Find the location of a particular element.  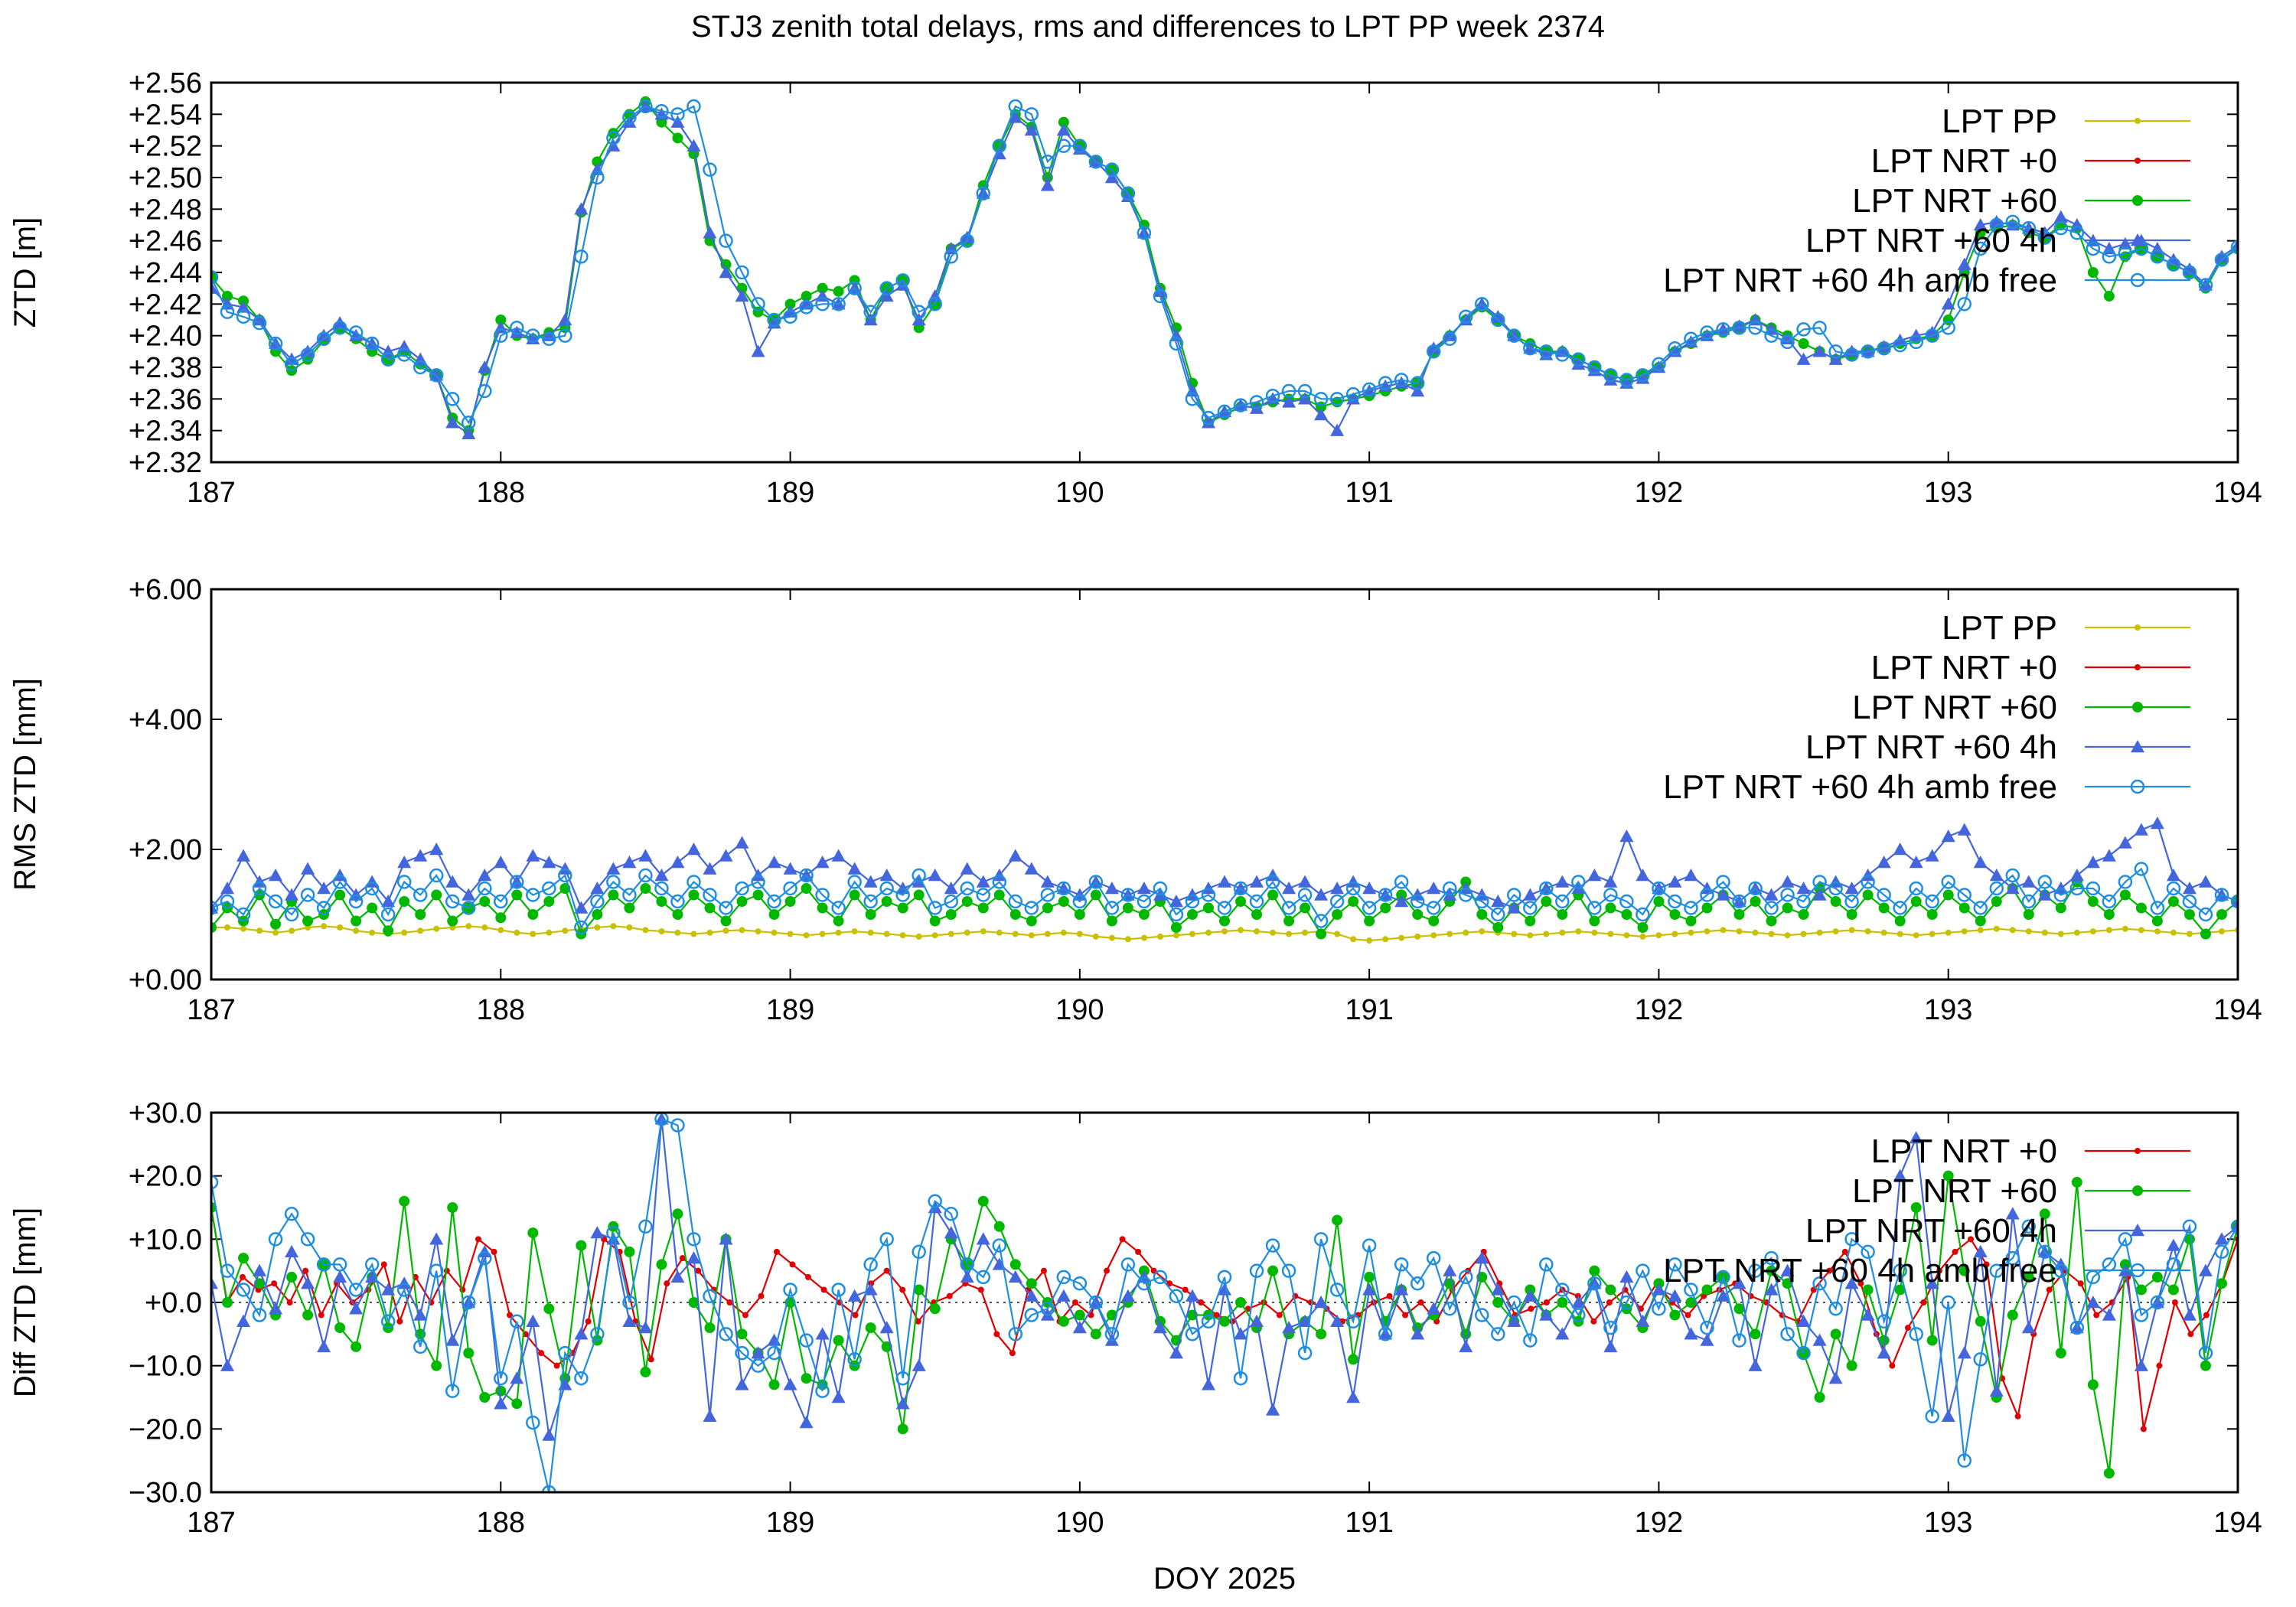

y-tick-label: +0.0 is located at coordinates (173, 1303).